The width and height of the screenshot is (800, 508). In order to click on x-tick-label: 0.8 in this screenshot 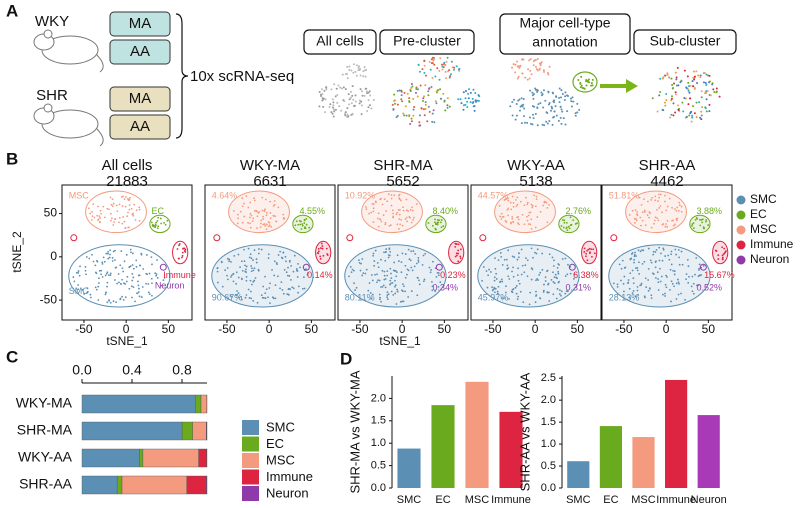, I will do `click(182, 370)`.